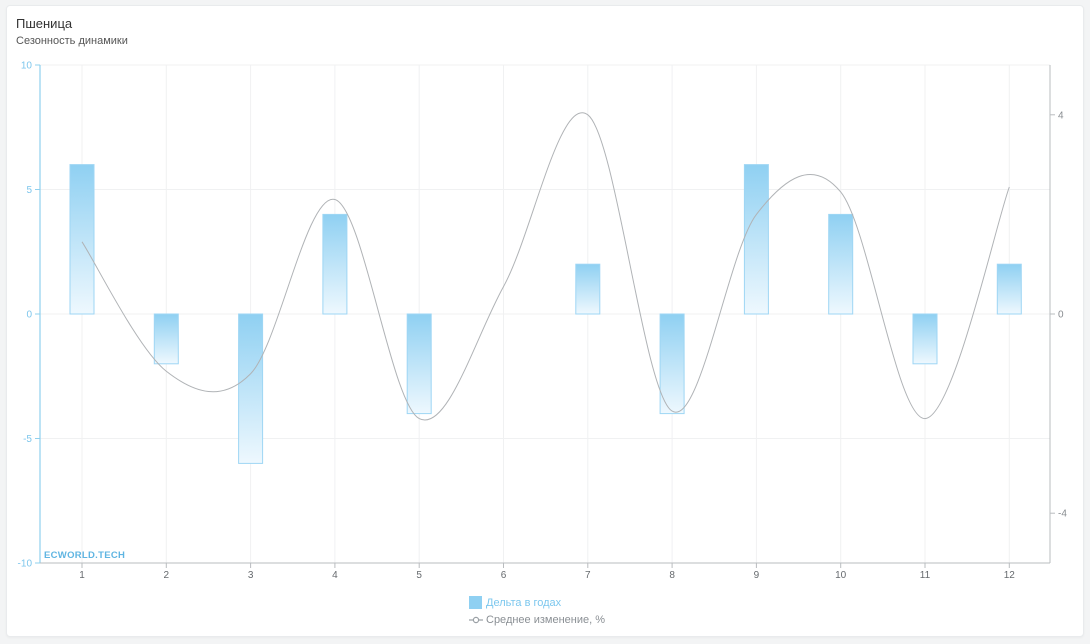 Image resolution: width=1090 pixels, height=644 pixels. I want to click on watermark-text: ECWORLD.TECH, so click(84, 555).